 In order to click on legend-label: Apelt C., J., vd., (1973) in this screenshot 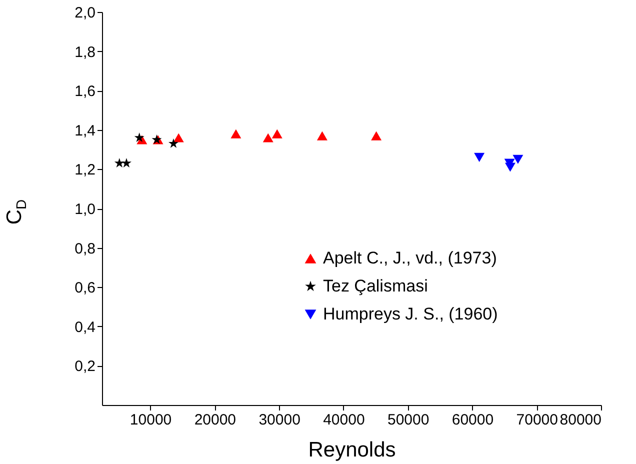, I will do `click(410, 258)`.